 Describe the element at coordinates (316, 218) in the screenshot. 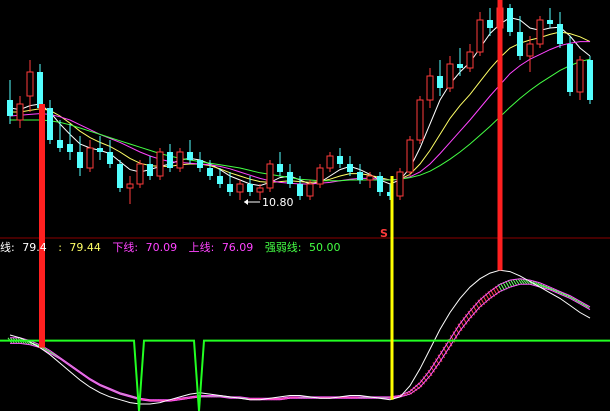

I see `annotations: 10.80 S` at that location.